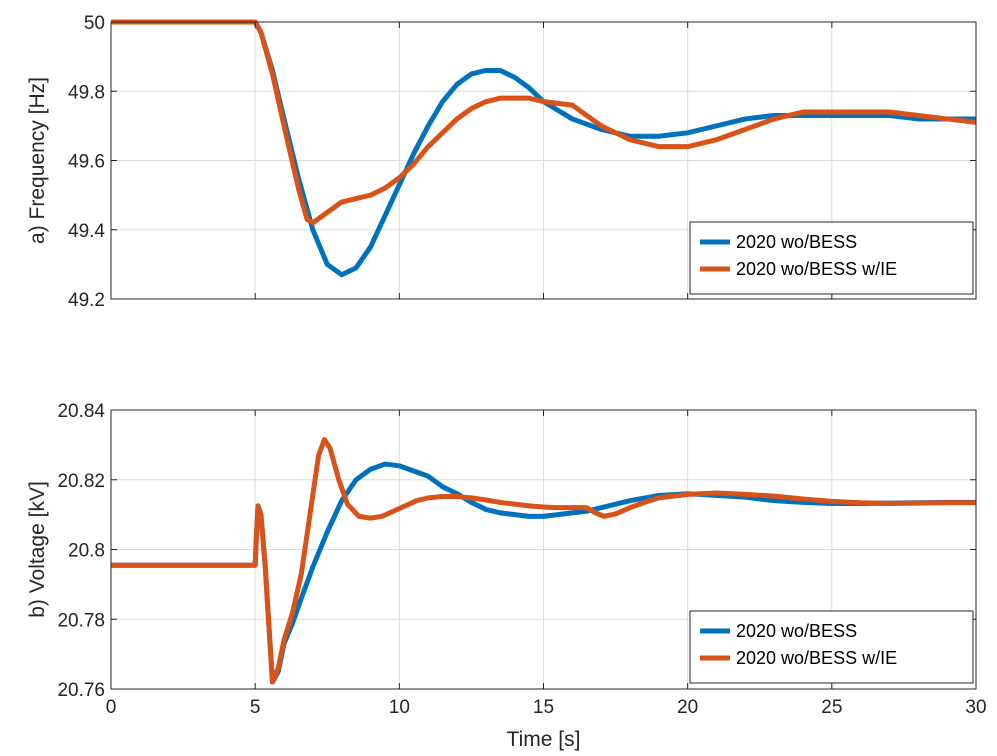 This screenshot has height=756, width=997. Describe the element at coordinates (86, 162) in the screenshot. I see `y-tick-label: 49.6` at that location.